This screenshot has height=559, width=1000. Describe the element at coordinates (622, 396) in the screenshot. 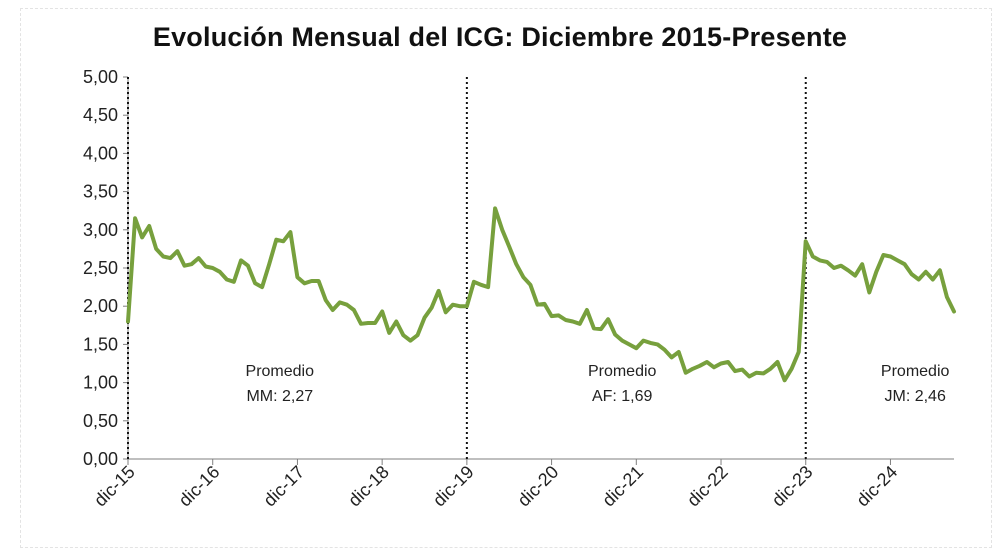

I see `annotation-value: AF: 1,69` at that location.